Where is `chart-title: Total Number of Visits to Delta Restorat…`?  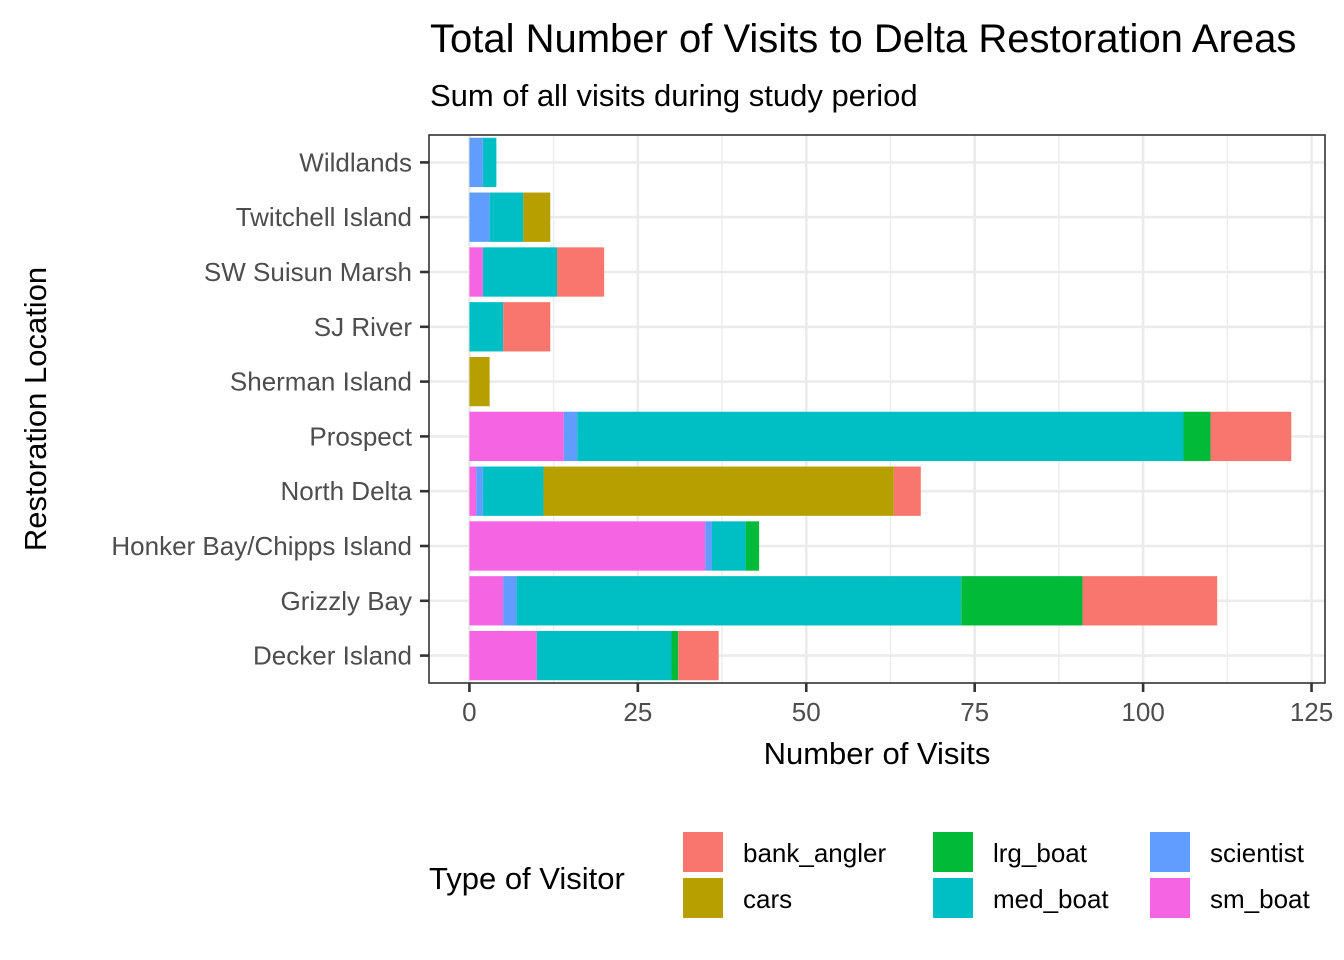 chart-title: Total Number of Visits to Delta Restorat… is located at coordinates (863, 39).